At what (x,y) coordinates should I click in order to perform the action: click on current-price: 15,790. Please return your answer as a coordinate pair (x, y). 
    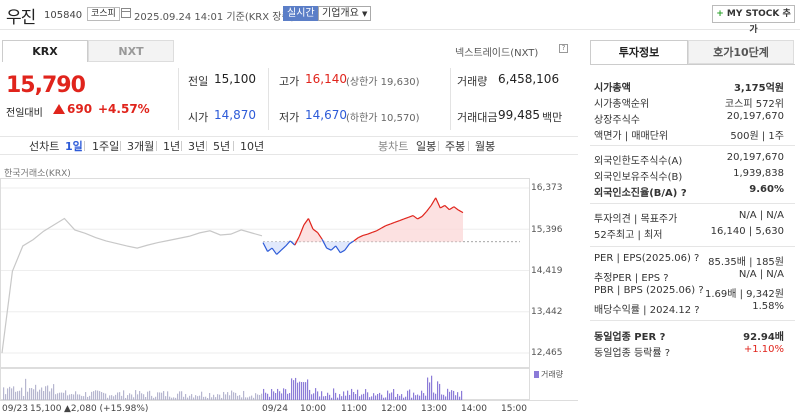
    Looking at the image, I should click on (46, 85).